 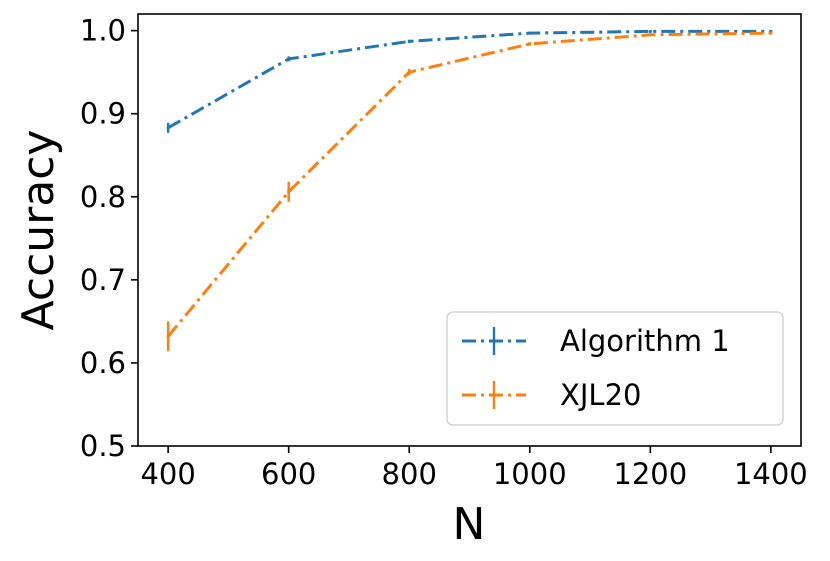 I want to click on x-axis: 400 600 800 1000 1200 1400, so click(x=474, y=468).